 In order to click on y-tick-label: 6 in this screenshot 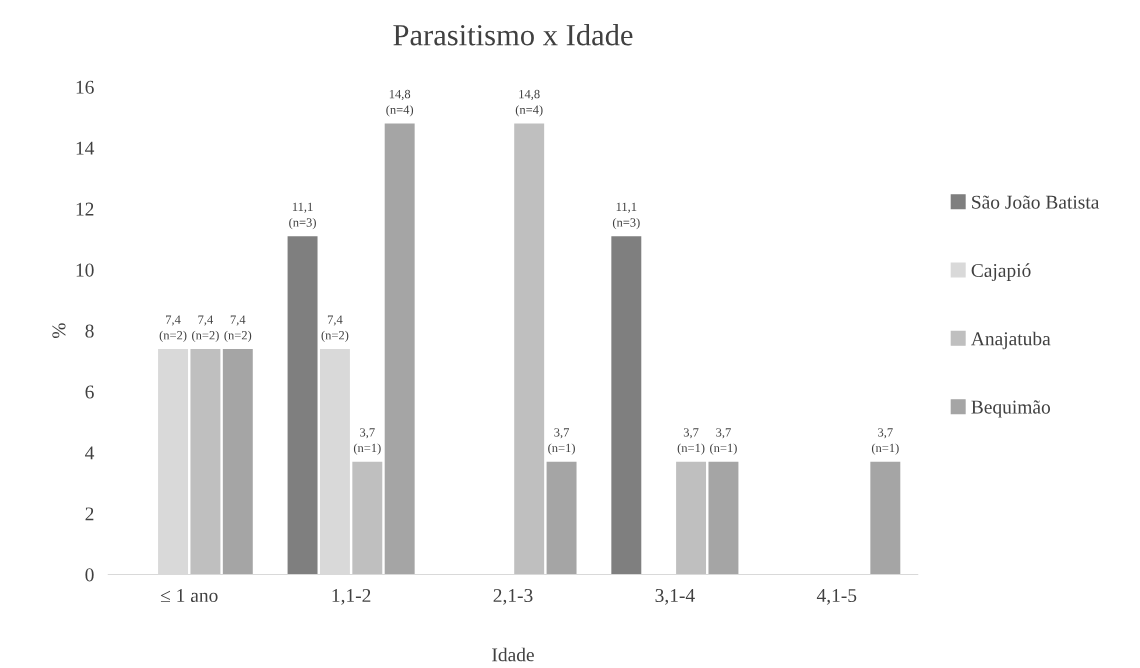, I will do `click(89, 392)`.